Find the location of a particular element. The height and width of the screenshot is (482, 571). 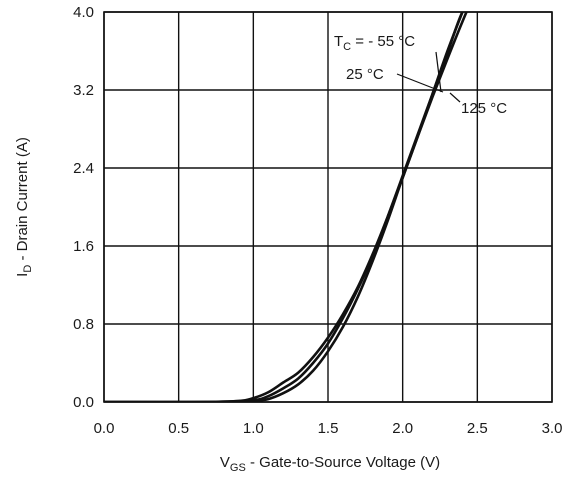

annotation-125c: 125 °C is located at coordinates (484, 108).